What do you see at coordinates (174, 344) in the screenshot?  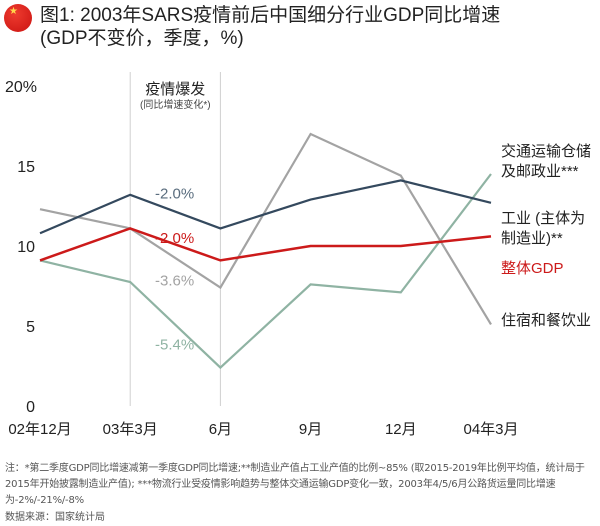 I see `change-annotation: -5.4%` at bounding box center [174, 344].